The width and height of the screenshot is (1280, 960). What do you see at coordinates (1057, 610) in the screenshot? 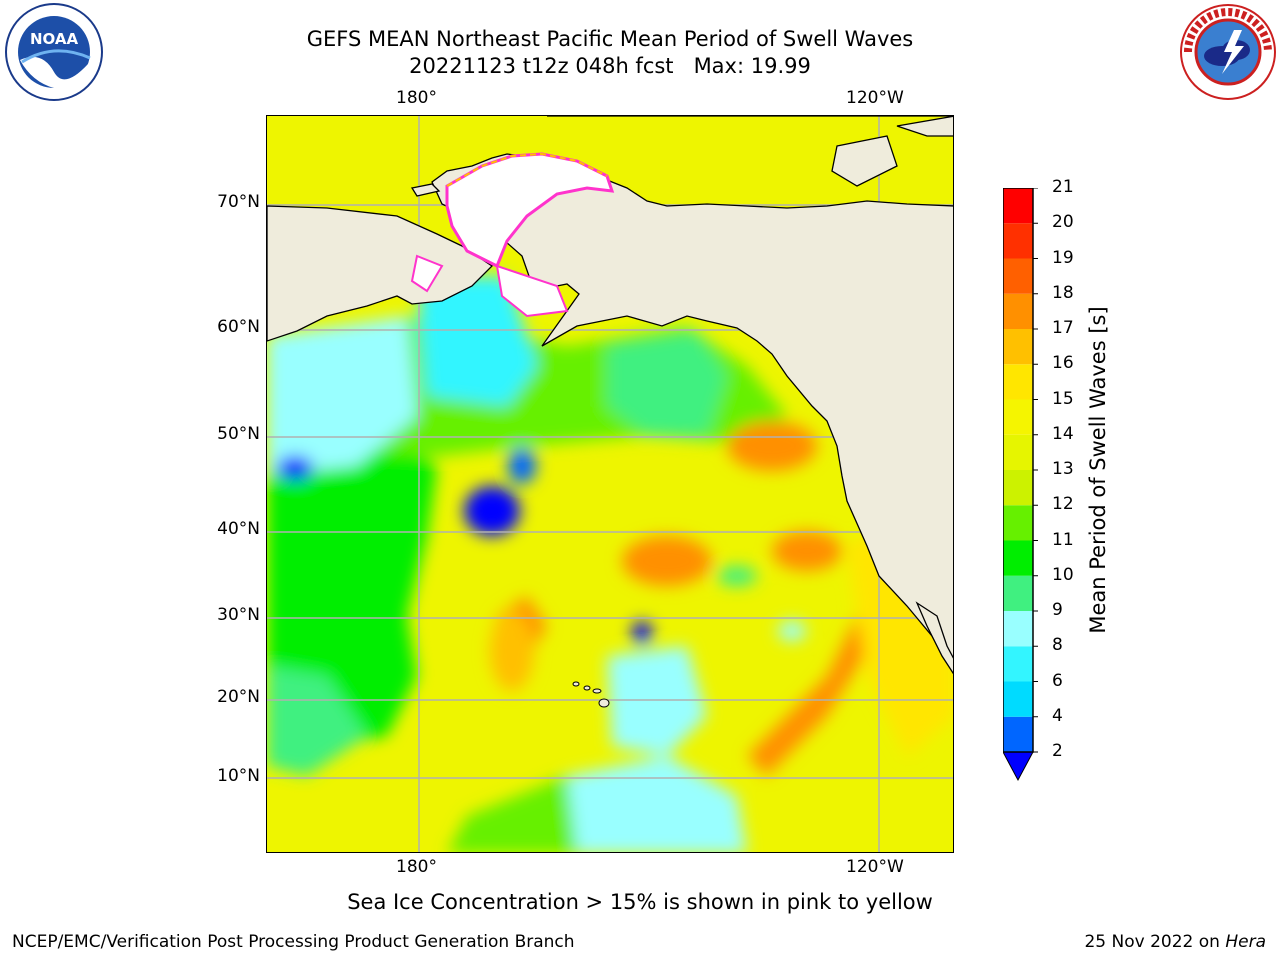
I see `colorbar-tick-9: 9` at bounding box center [1057, 610].